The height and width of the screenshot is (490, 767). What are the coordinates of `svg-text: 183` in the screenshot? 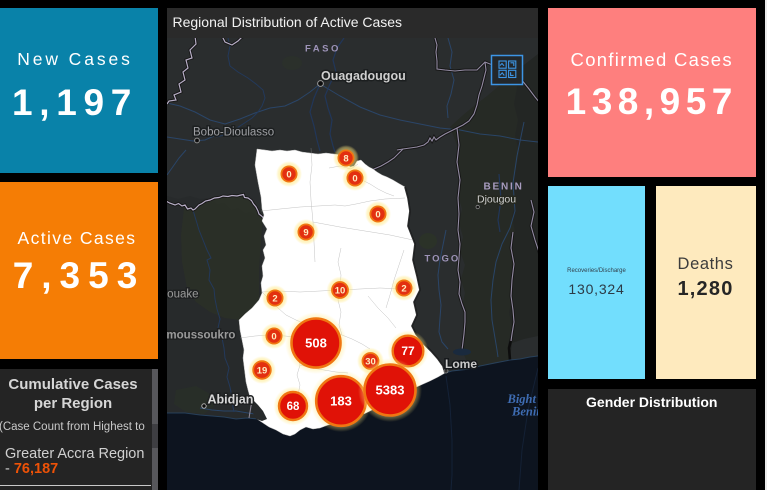 It's located at (341, 401).